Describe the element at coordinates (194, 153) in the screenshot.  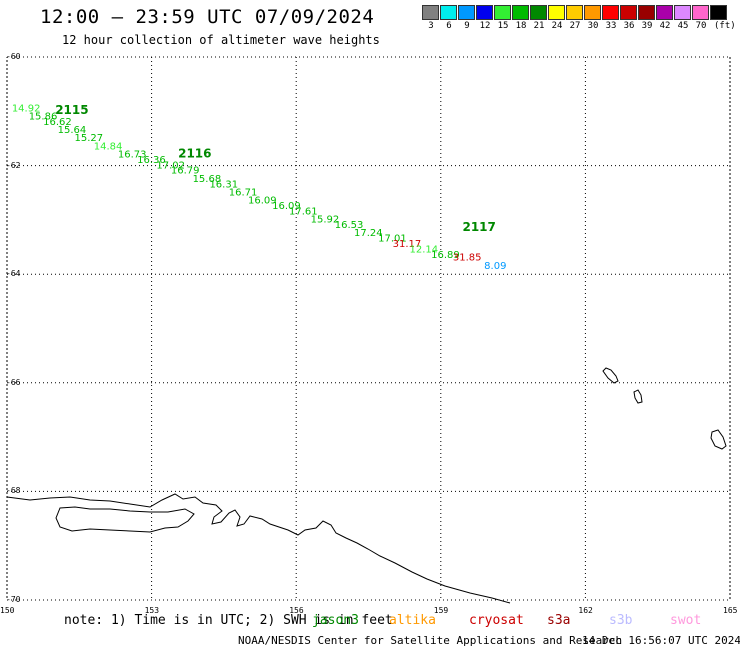
I see `pass-number-label: 2116` at that location.